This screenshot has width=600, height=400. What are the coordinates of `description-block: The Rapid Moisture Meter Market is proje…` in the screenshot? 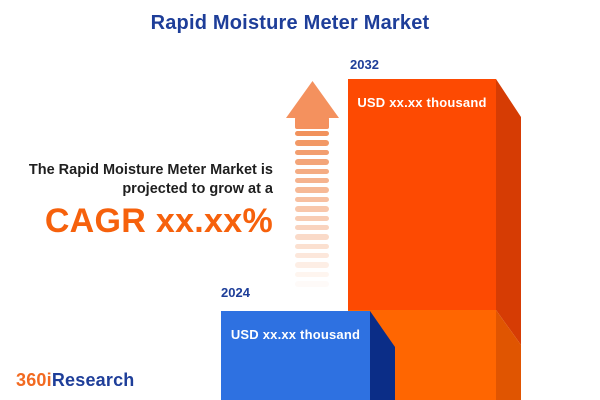 It's located at (136, 201).